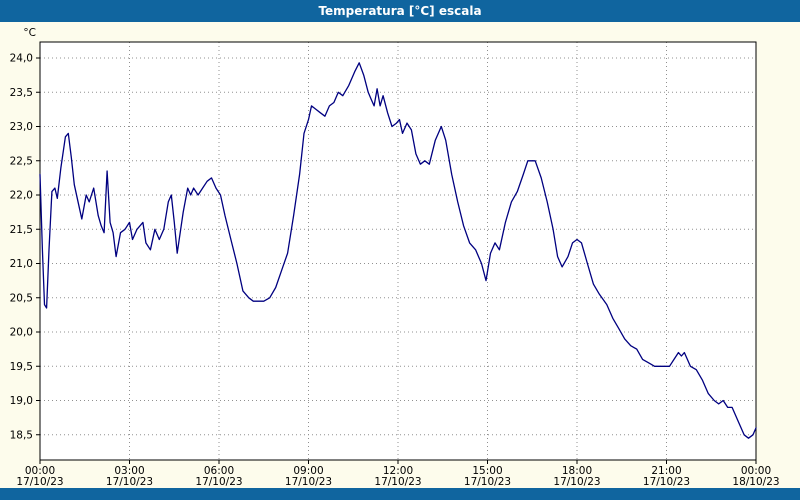 The width and height of the screenshot is (800, 500). Describe the element at coordinates (21, 230) in the screenshot. I see `y-tick-label: 21,5` at that location.